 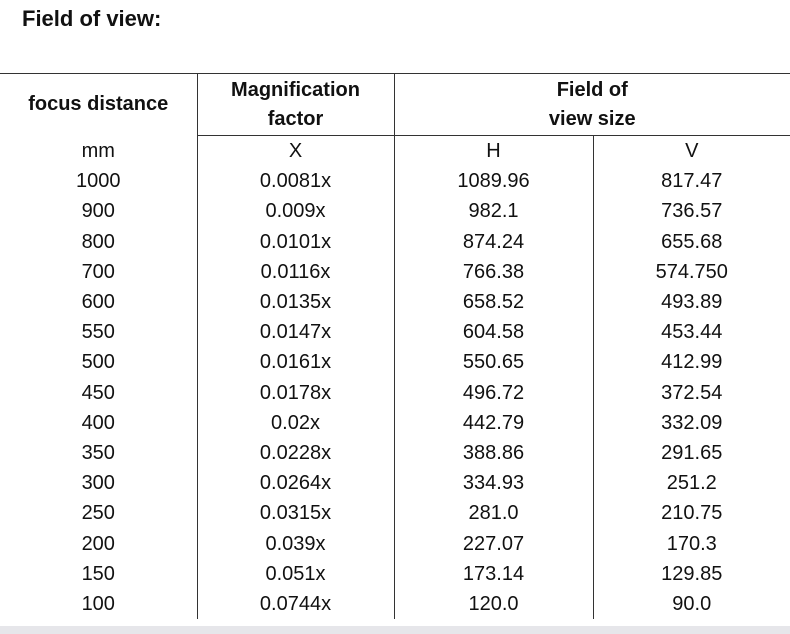 I want to click on header-text: Magnification factor, so click(x=295, y=104).